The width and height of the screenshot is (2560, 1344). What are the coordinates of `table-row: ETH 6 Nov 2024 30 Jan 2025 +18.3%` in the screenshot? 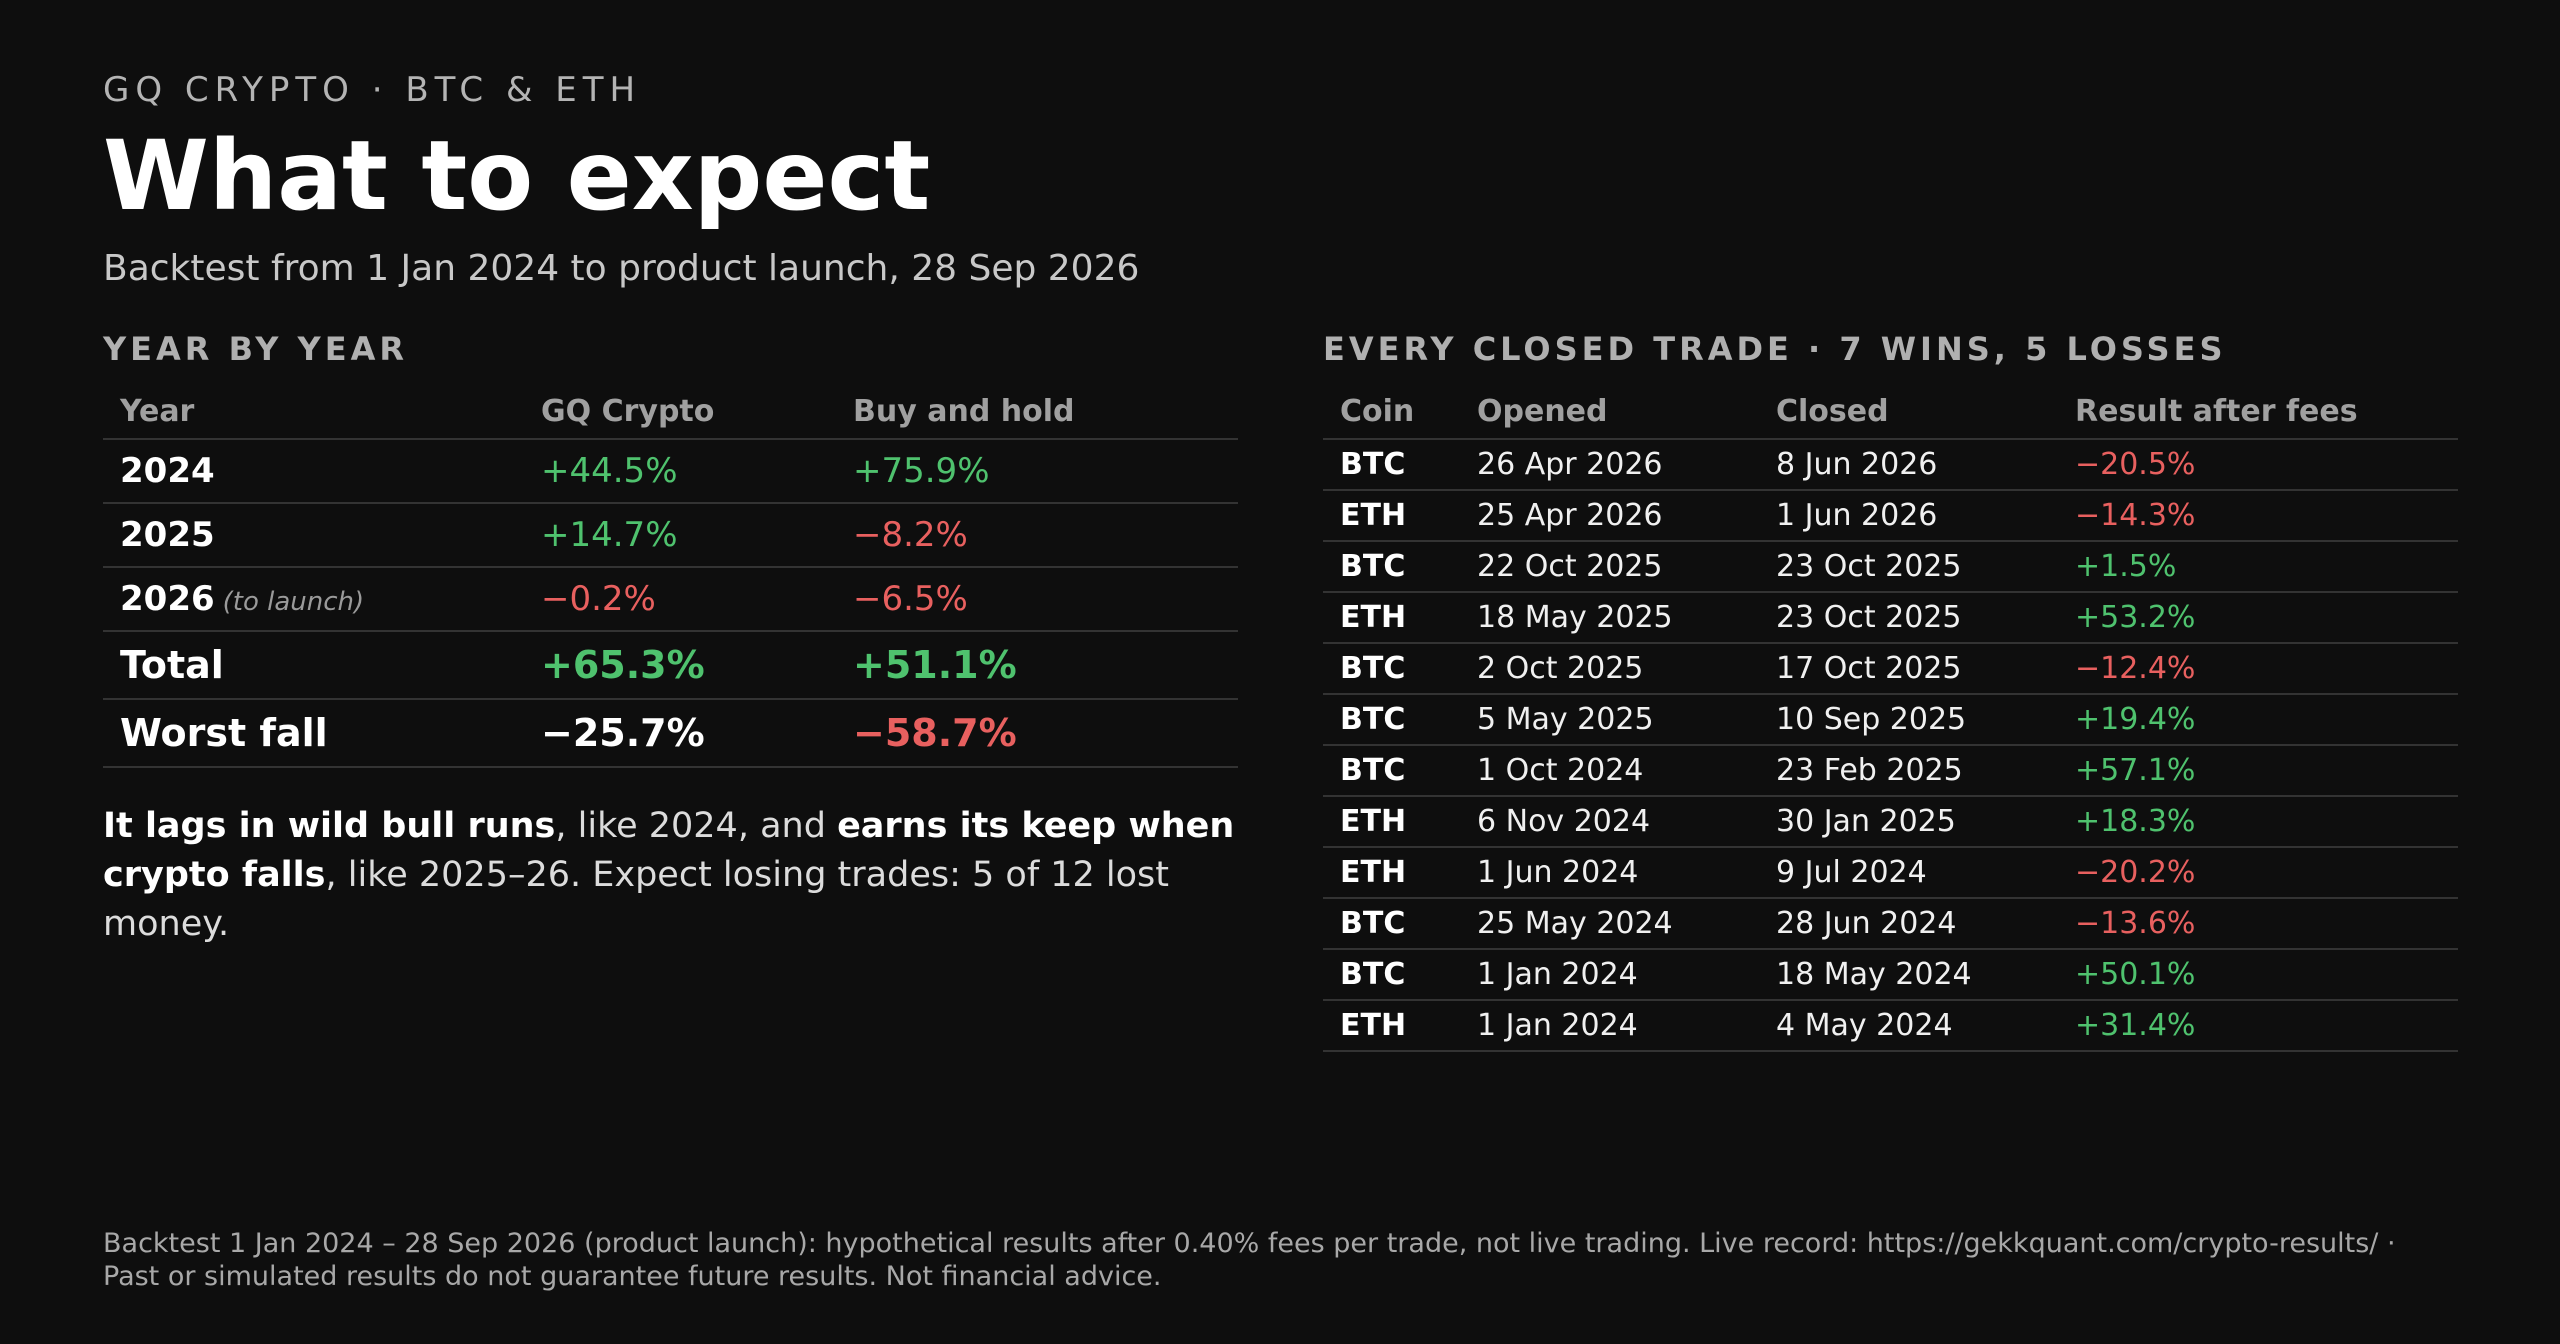 It's located at (1890, 822).